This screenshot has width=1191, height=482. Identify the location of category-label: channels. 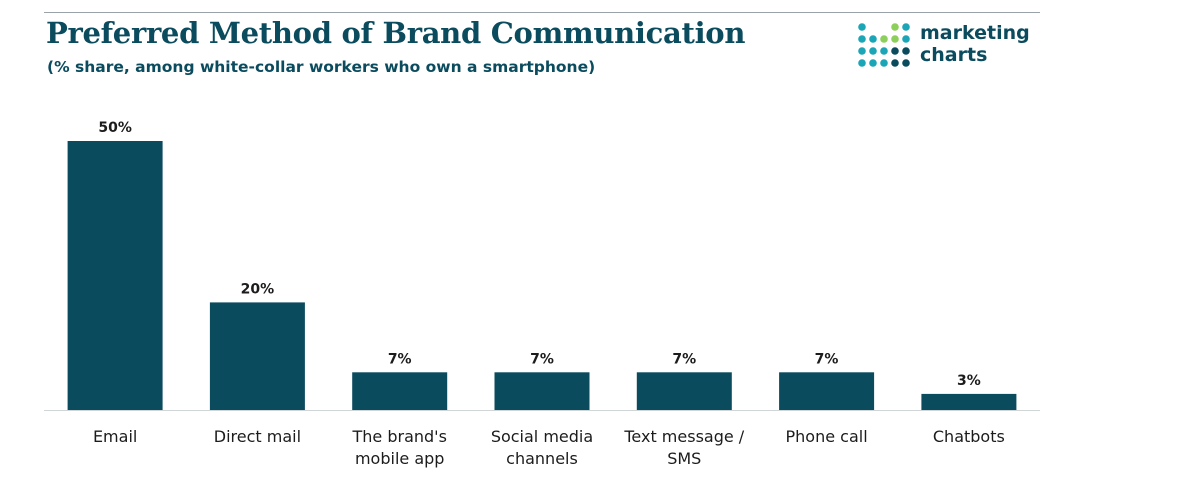
(542, 458).